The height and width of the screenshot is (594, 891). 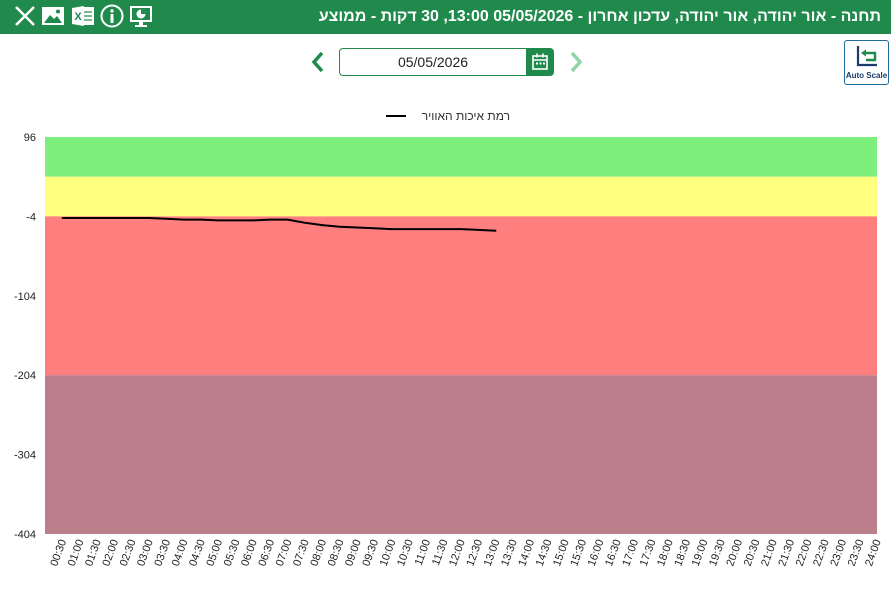 I want to click on chart-series, so click(x=279, y=224).